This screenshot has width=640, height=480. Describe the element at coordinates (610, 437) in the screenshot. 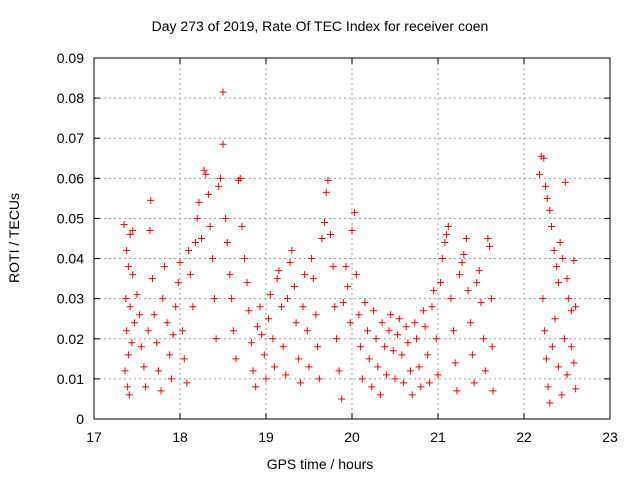

I see `x-tick-label: 23` at that location.